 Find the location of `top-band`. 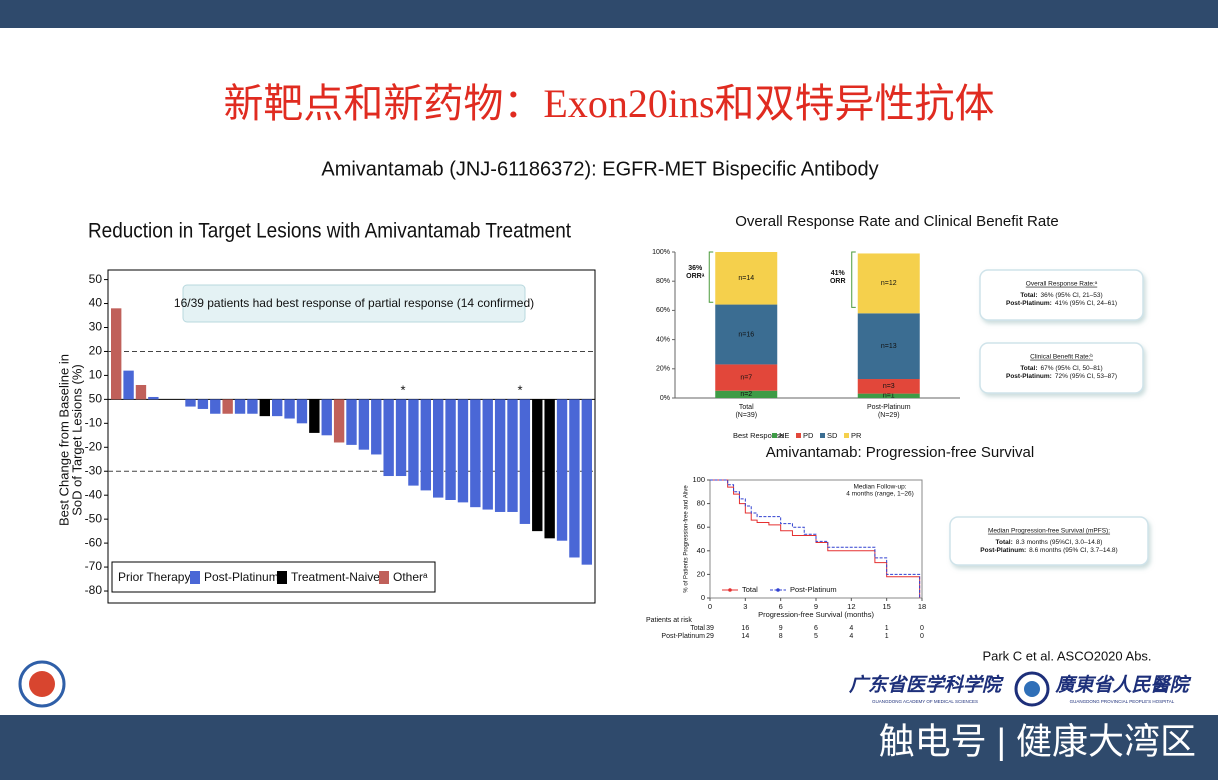

top-band is located at coordinates (609, 14).